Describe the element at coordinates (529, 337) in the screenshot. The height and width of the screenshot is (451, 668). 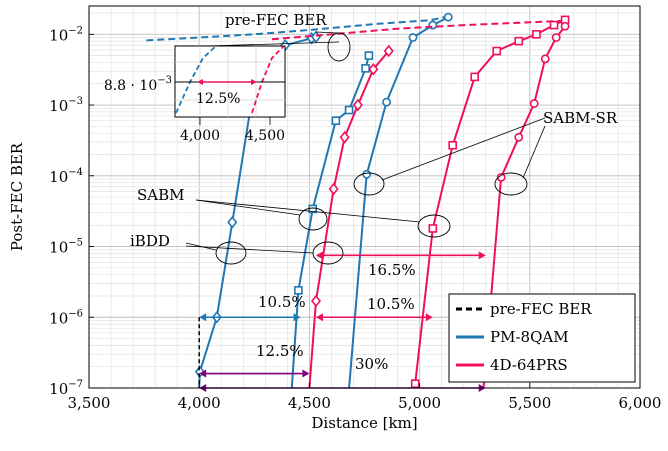
I see `legend-label: PM-8QAM` at that location.